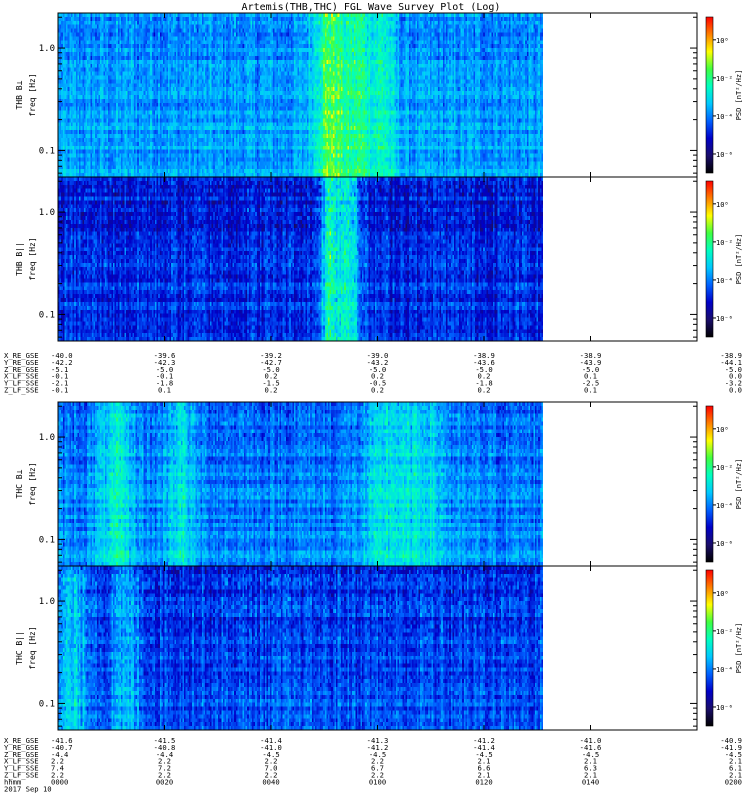 Image resolution: width=750 pixels, height=800 pixels. What do you see at coordinates (21, 747) in the screenshot?
I see `ephemeris-row-label: Y_RE_GSE` at bounding box center [21, 747].